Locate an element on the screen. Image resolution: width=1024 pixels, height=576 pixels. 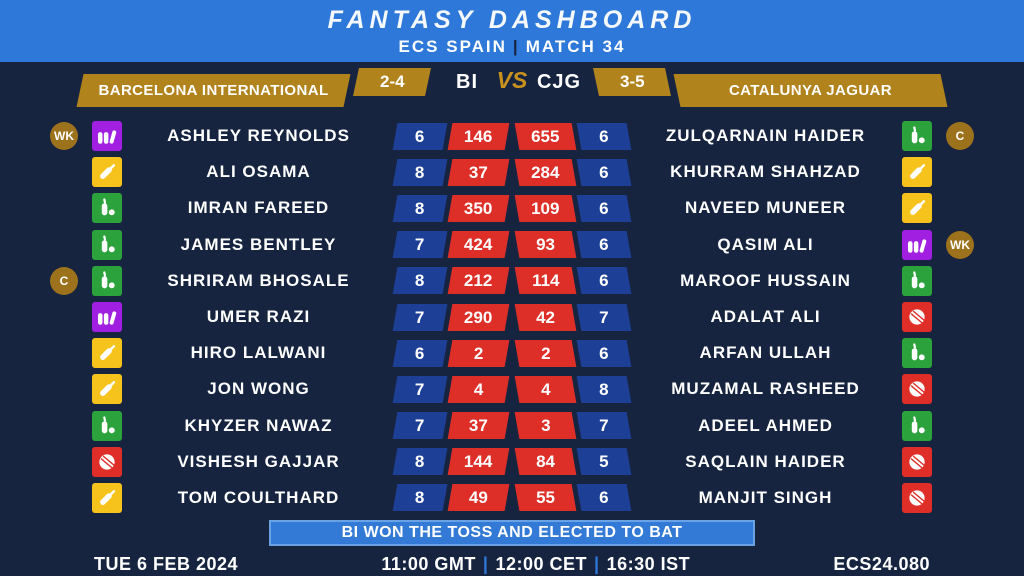
player-name: JON WONG is located at coordinates (258, 389).